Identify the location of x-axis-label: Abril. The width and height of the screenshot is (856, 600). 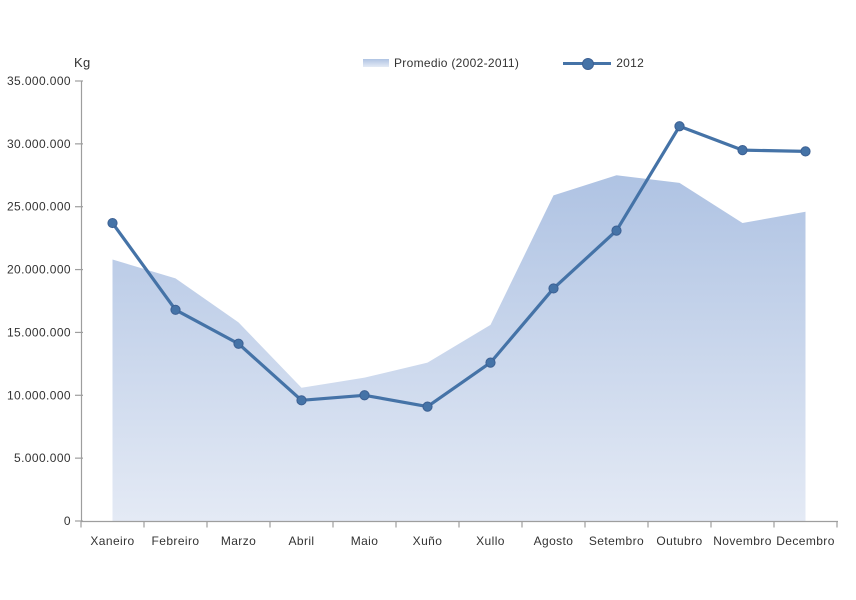
(301, 541).